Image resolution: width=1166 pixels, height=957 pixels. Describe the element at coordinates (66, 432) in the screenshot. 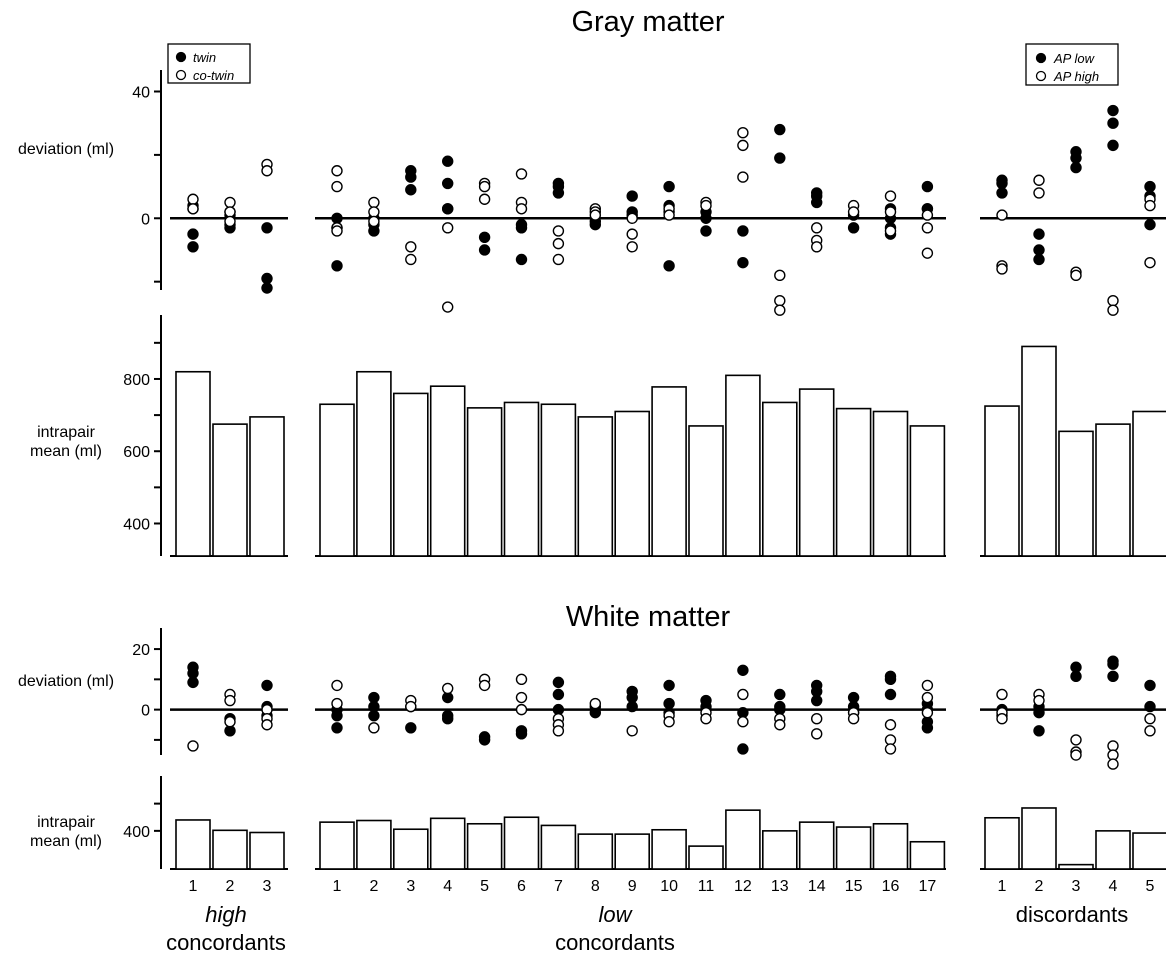

I see `gray-mean-ylabel-line1: intrapair` at that location.